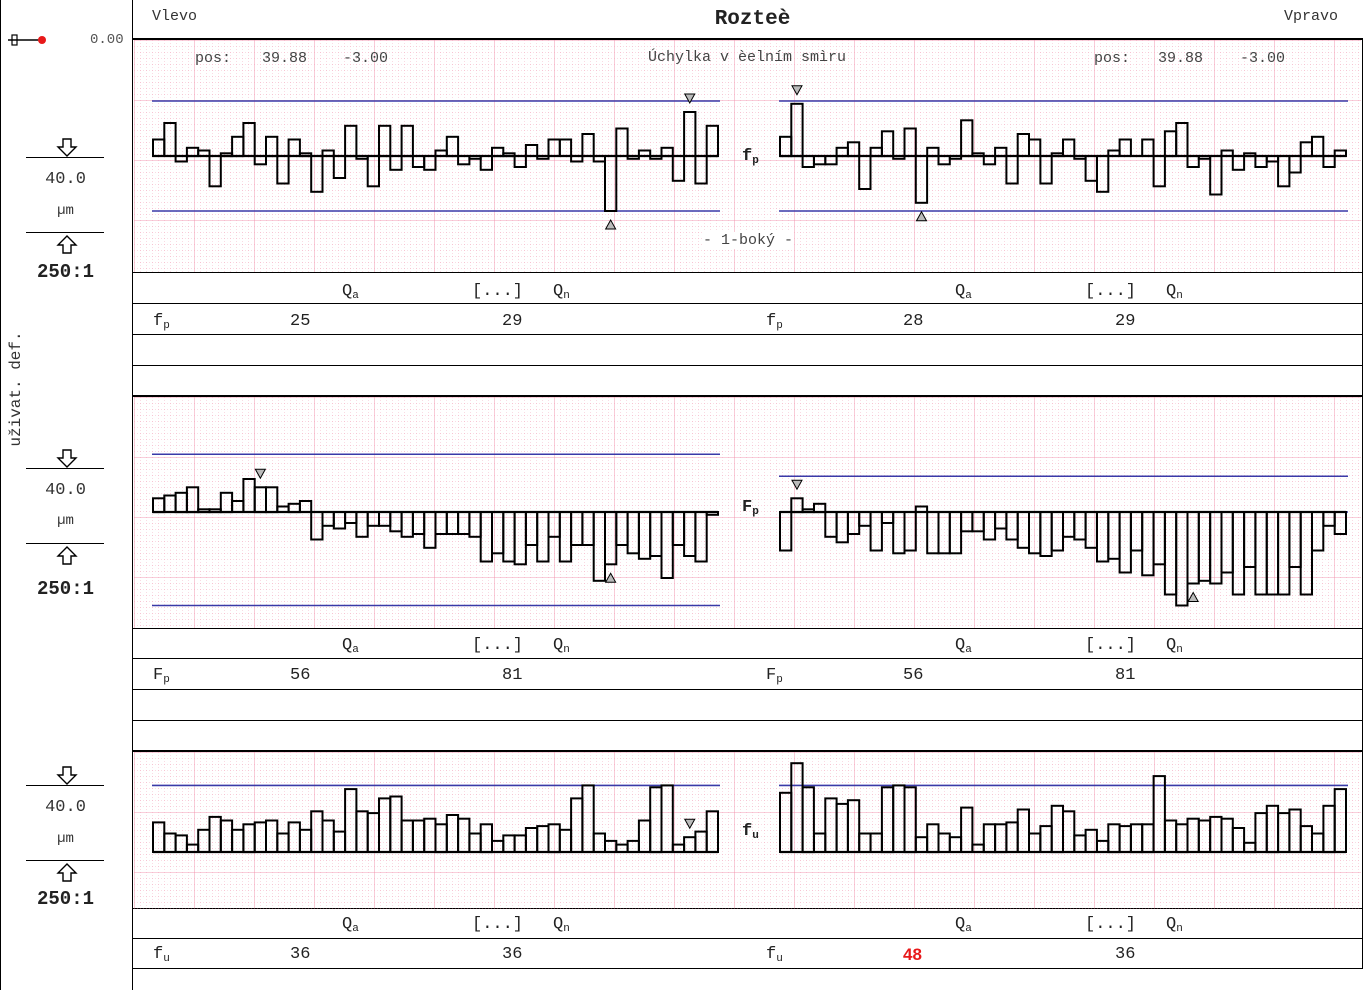  I want to click on header-left: Vlevo, so click(175, 16).